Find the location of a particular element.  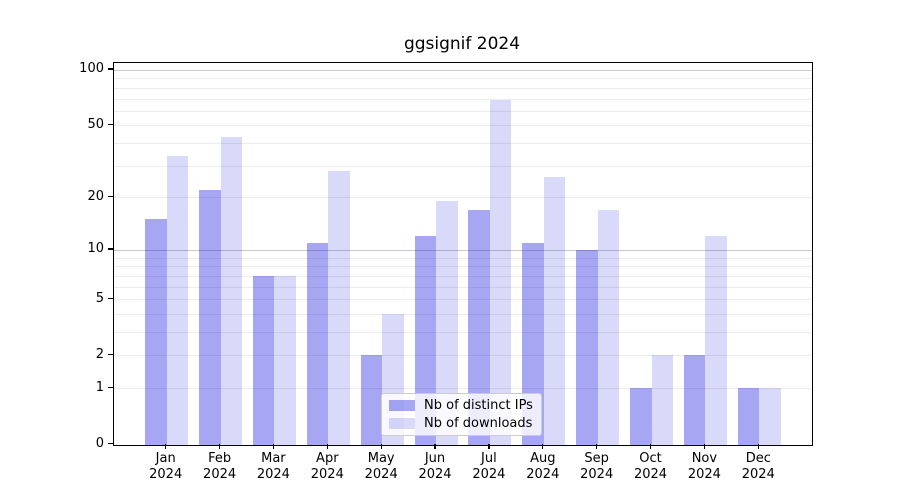

x-tick-mark-mar is located at coordinates (273, 446).